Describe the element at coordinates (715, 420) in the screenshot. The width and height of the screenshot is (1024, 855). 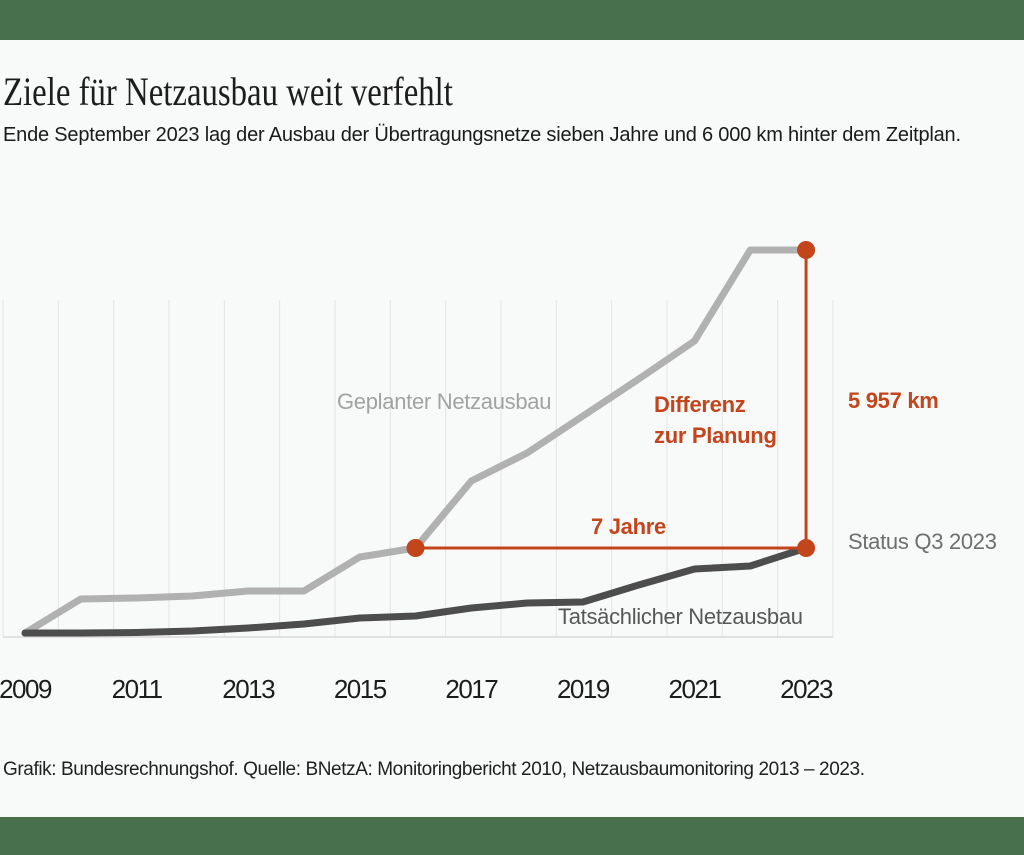
I see `difference-annotation: Differenz zur Planung` at that location.